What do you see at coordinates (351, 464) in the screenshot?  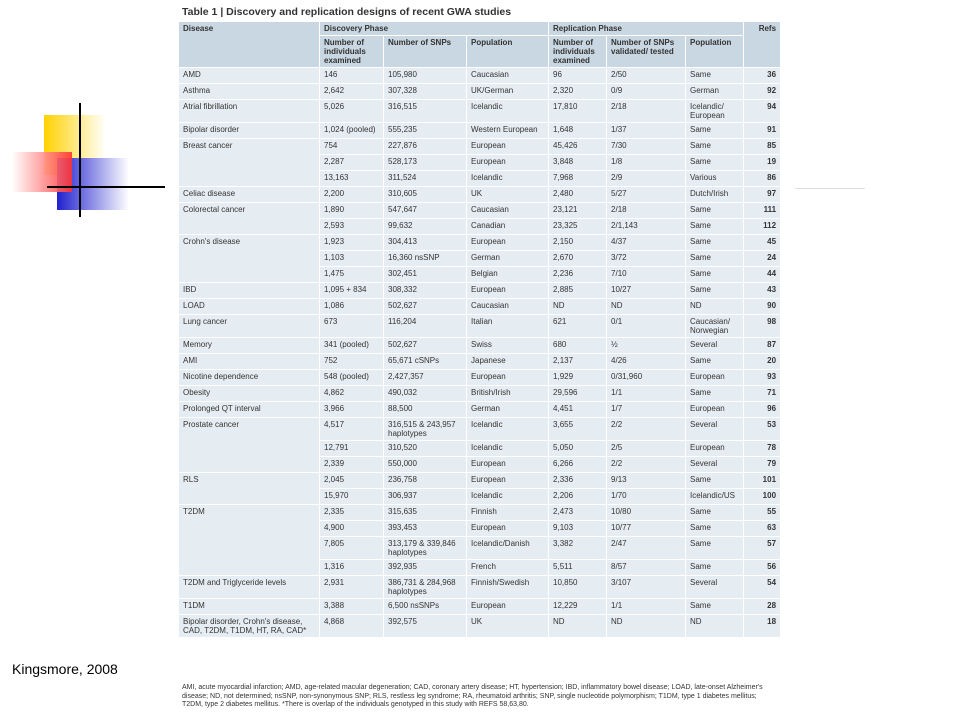 I see `data-cell: 2,339` at bounding box center [351, 464].